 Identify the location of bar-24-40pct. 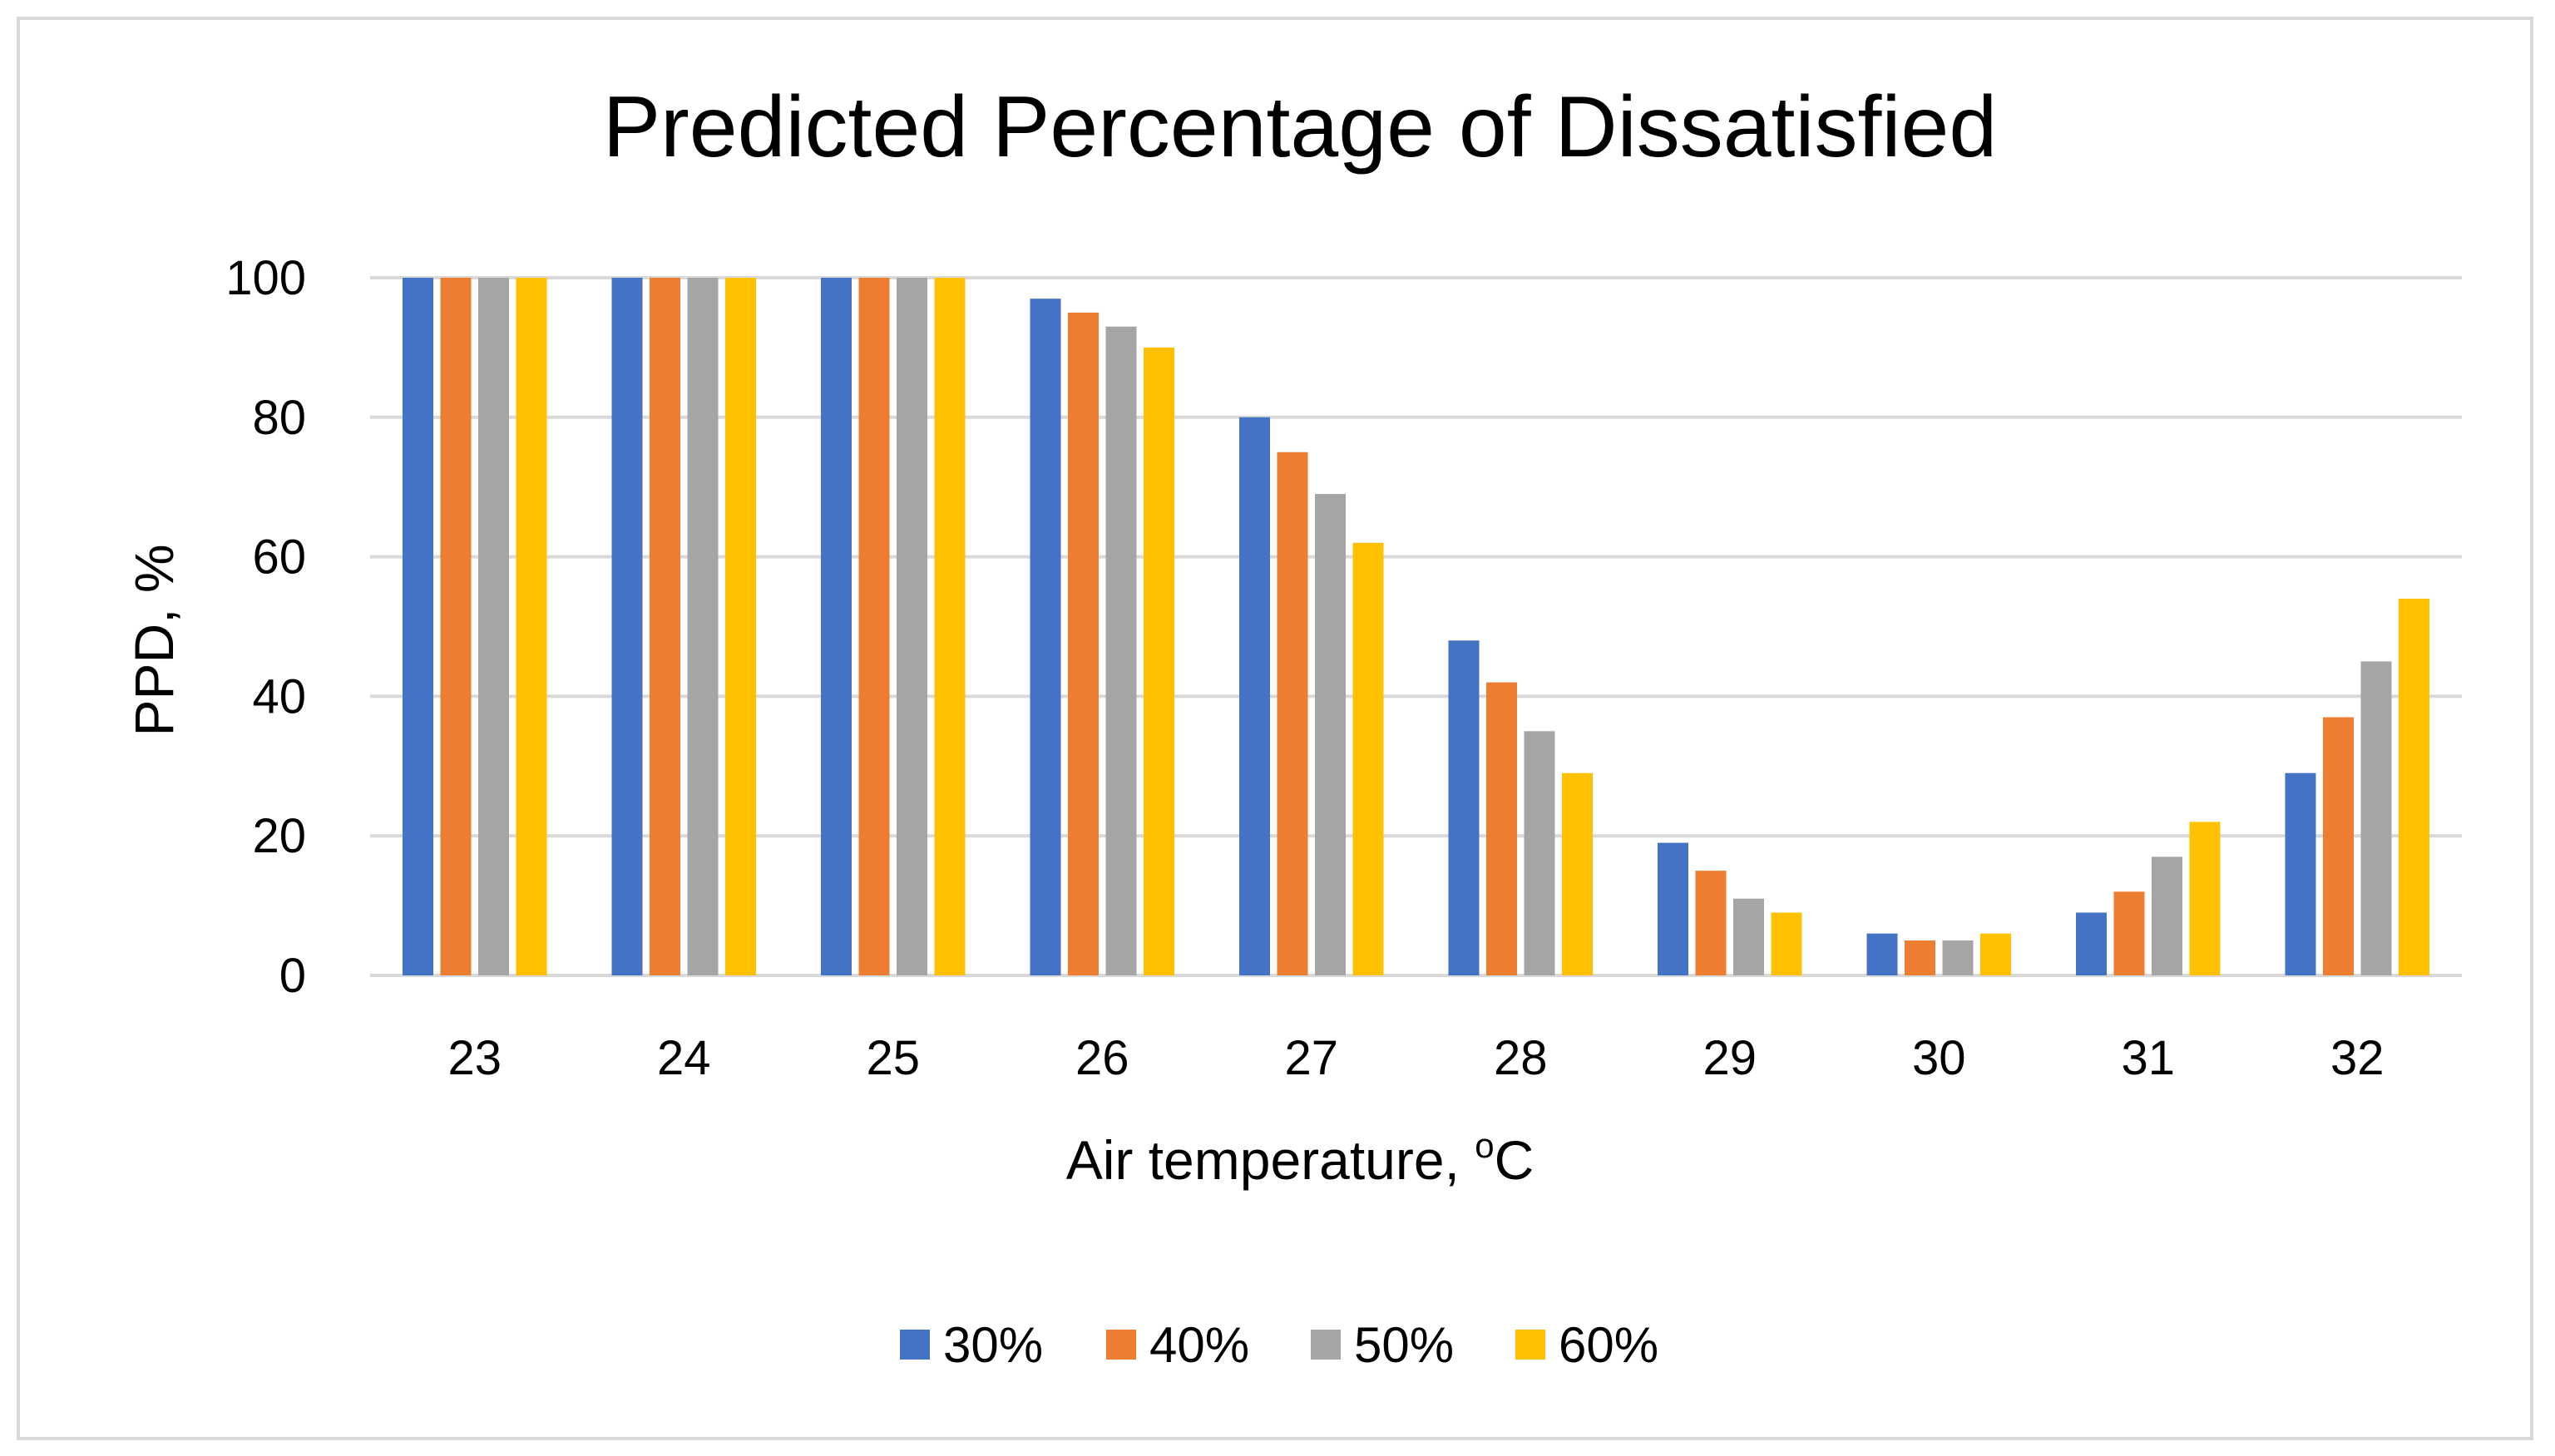
(665, 626).